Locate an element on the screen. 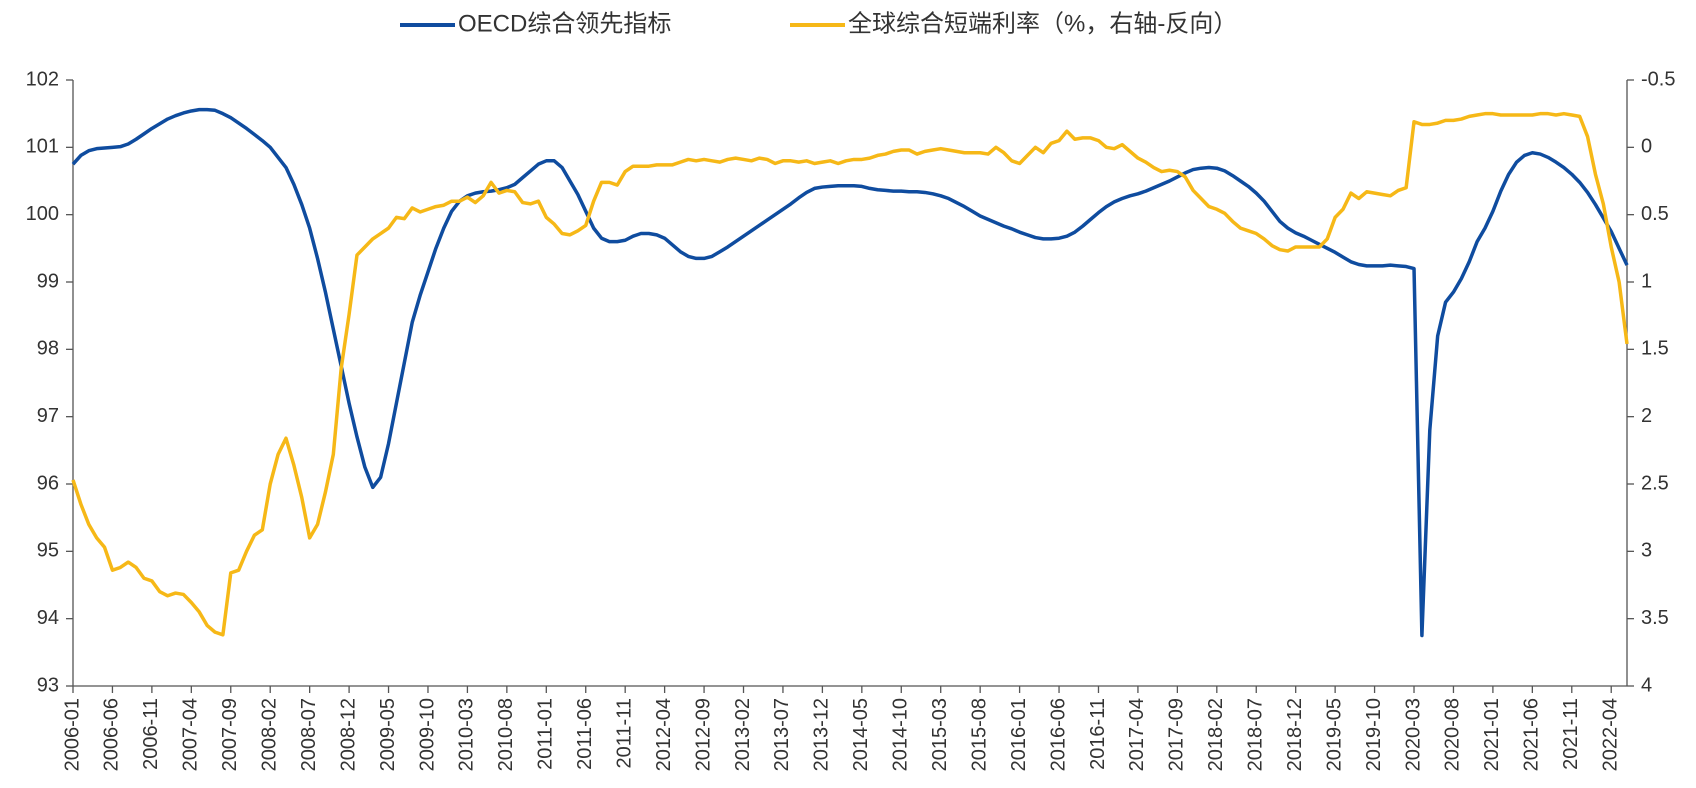  x-tick-label: 2008-12 is located at coordinates (348, 734).